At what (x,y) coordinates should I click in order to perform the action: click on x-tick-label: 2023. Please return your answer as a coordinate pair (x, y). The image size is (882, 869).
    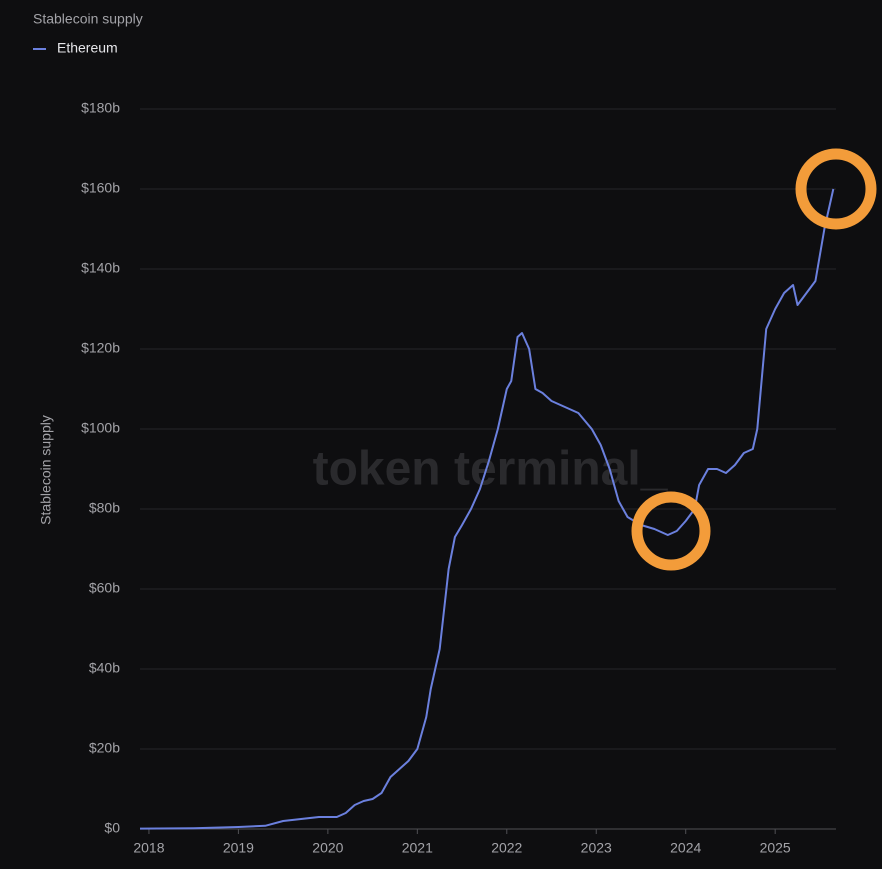
    Looking at the image, I should click on (596, 848).